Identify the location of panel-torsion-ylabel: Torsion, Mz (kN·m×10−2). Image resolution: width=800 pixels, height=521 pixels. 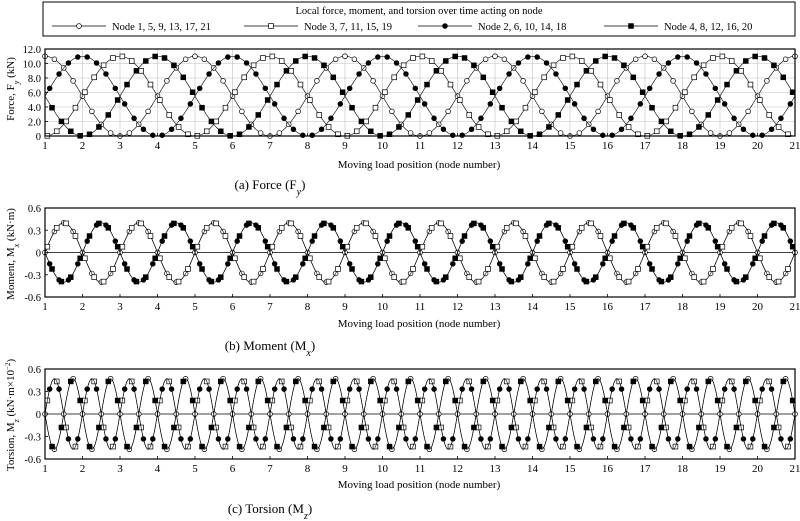
(12, 415).